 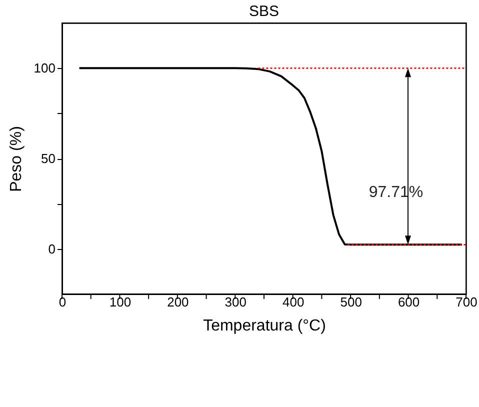 I want to click on x-tick-label: 500, so click(x=351, y=302).